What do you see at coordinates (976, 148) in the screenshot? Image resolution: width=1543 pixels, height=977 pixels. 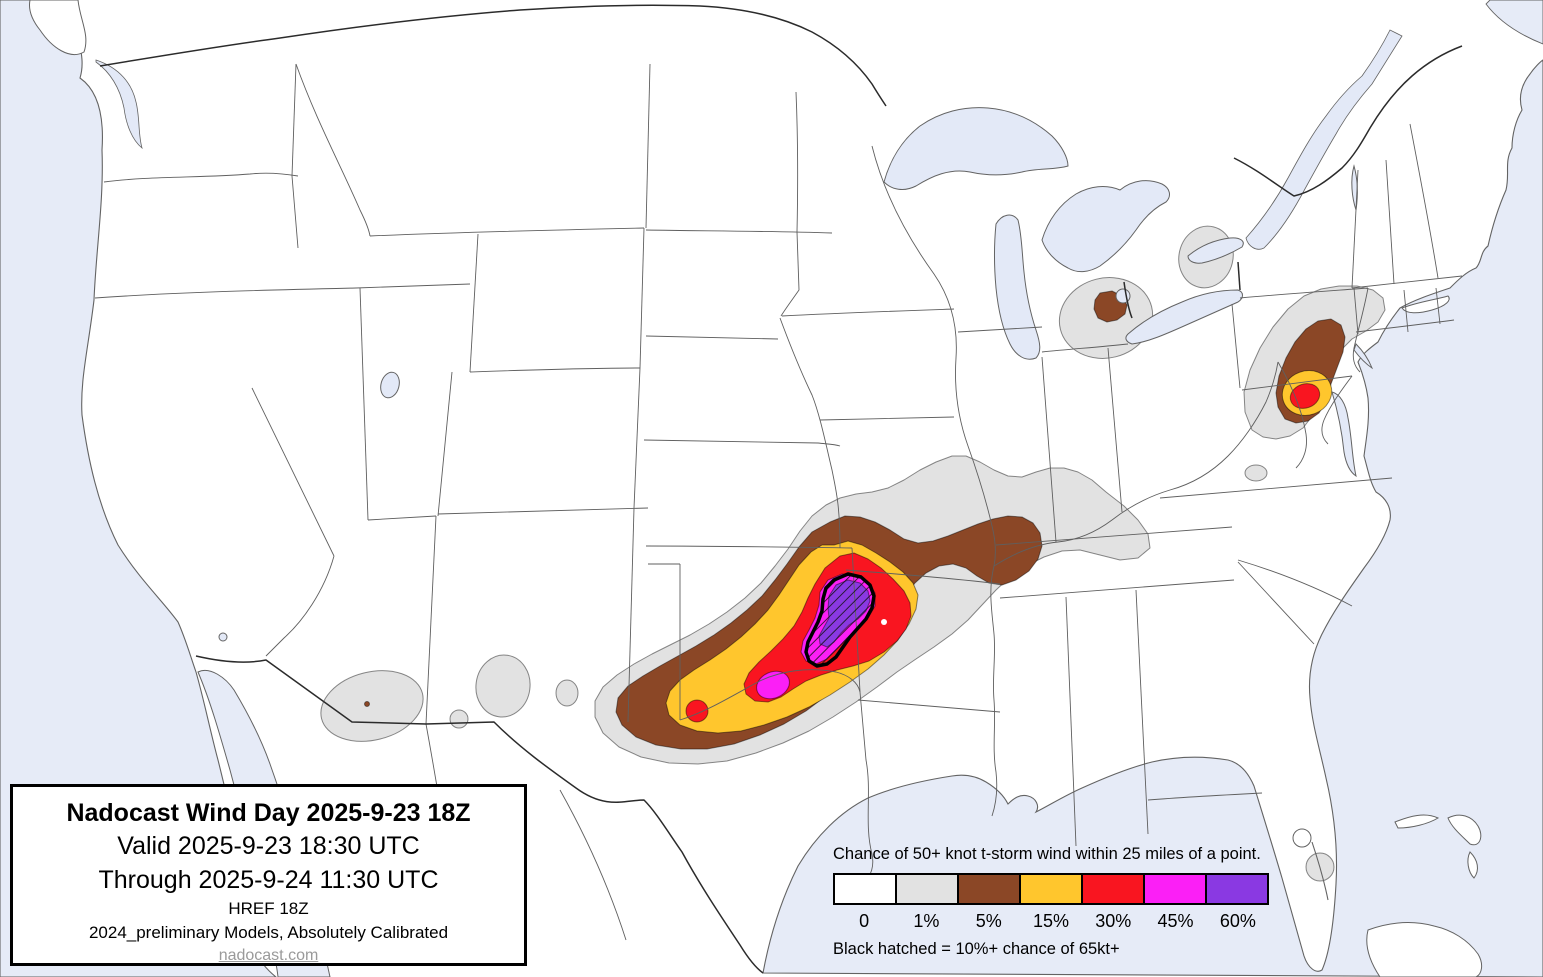 I see `lake-superior` at bounding box center [976, 148].